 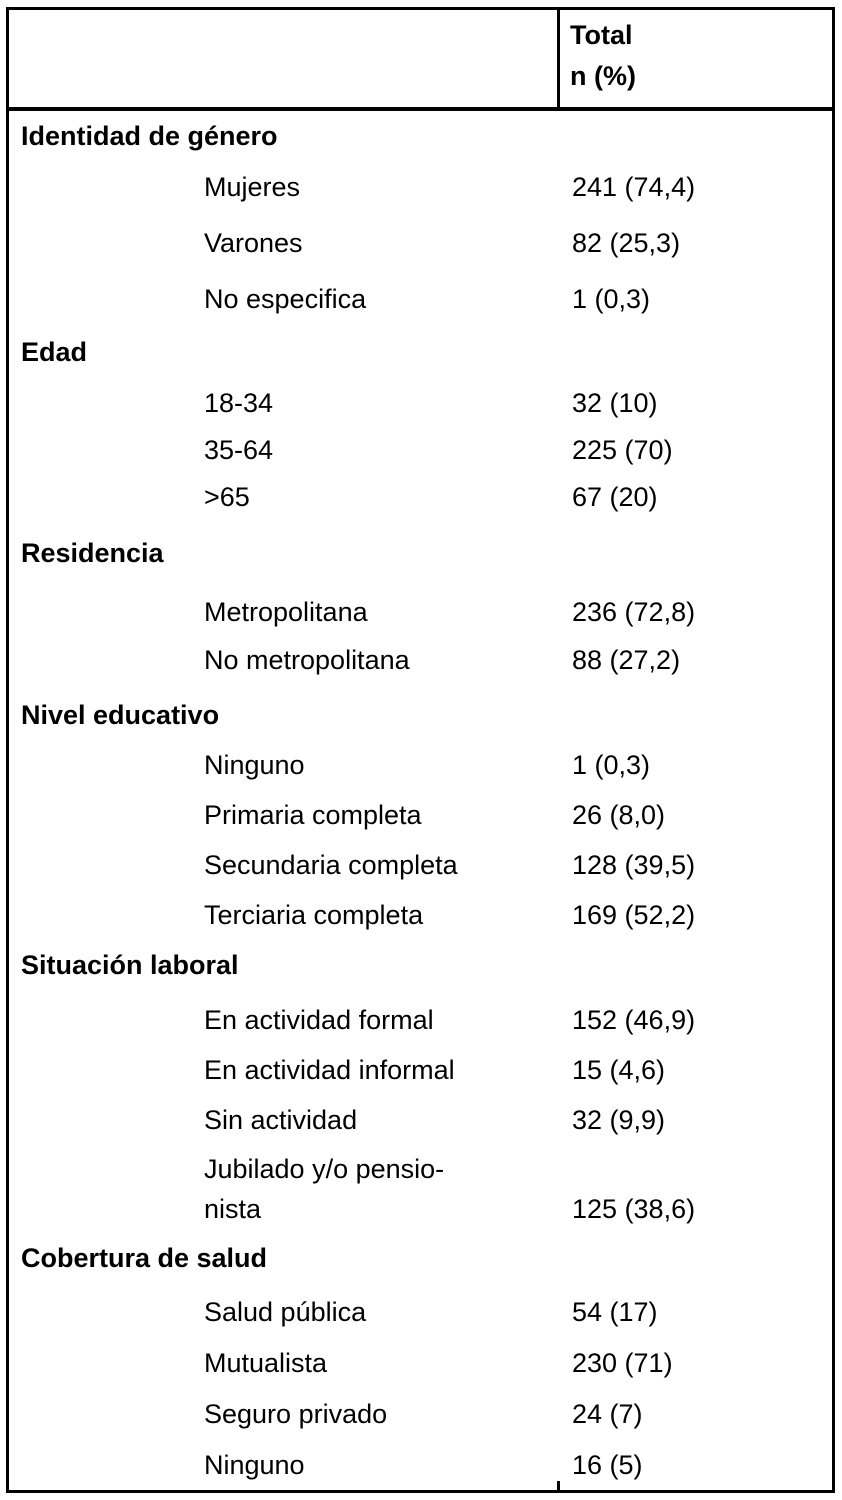 What do you see at coordinates (601, 35) in the screenshot?
I see `column-header-total-line1: Total` at bounding box center [601, 35].